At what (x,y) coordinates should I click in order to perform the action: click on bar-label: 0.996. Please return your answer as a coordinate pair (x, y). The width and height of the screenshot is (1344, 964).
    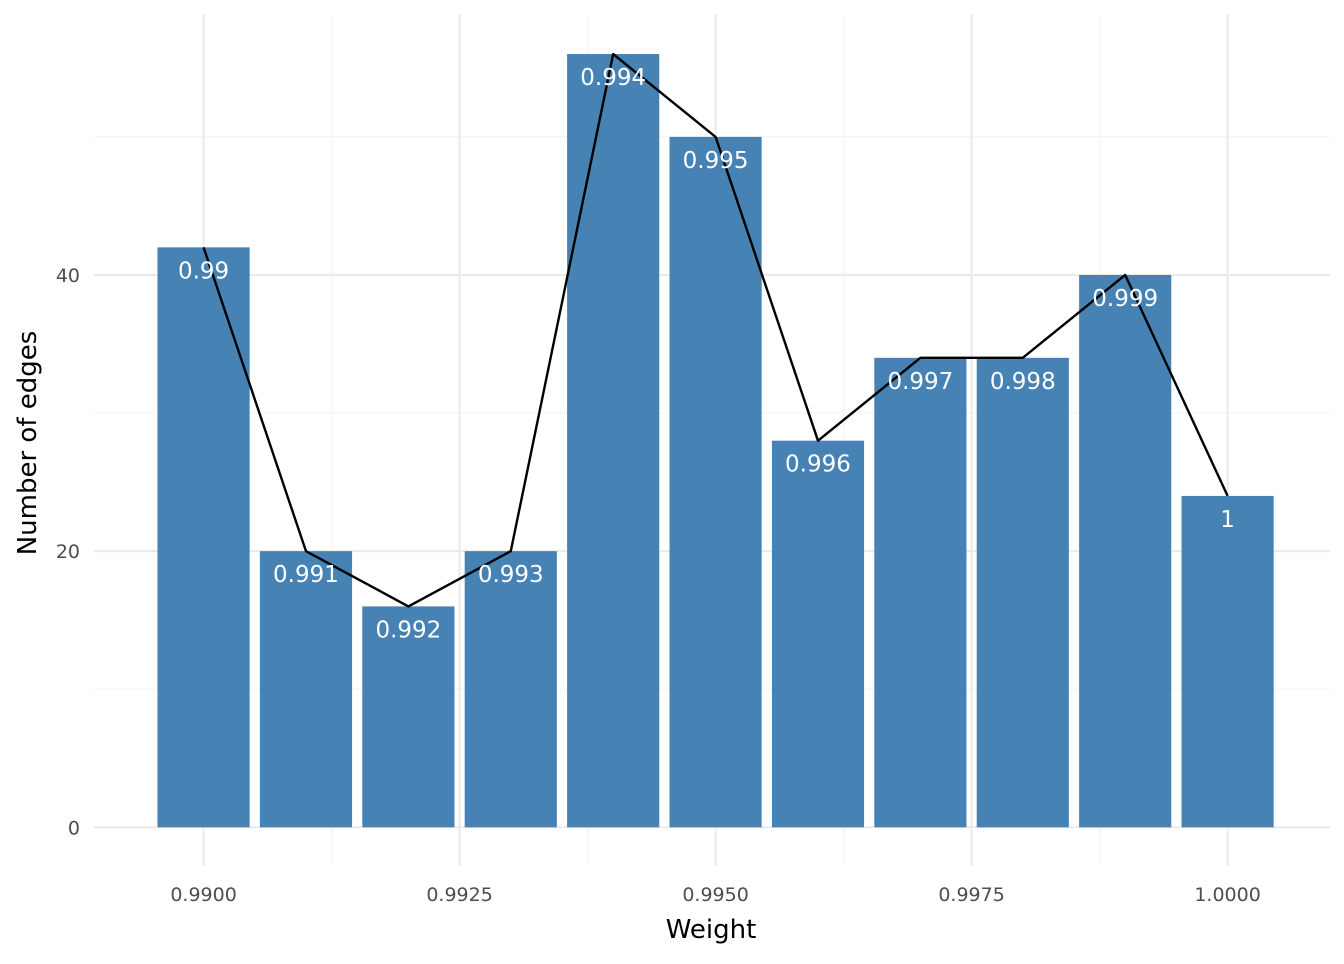
    Looking at the image, I should click on (818, 465).